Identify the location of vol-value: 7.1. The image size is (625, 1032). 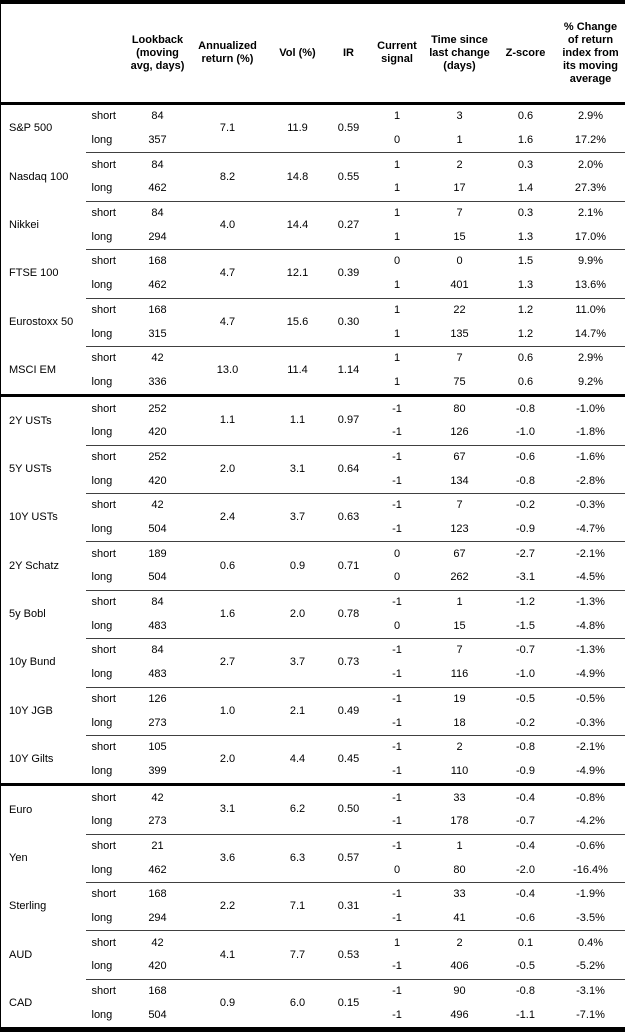
(298, 907).